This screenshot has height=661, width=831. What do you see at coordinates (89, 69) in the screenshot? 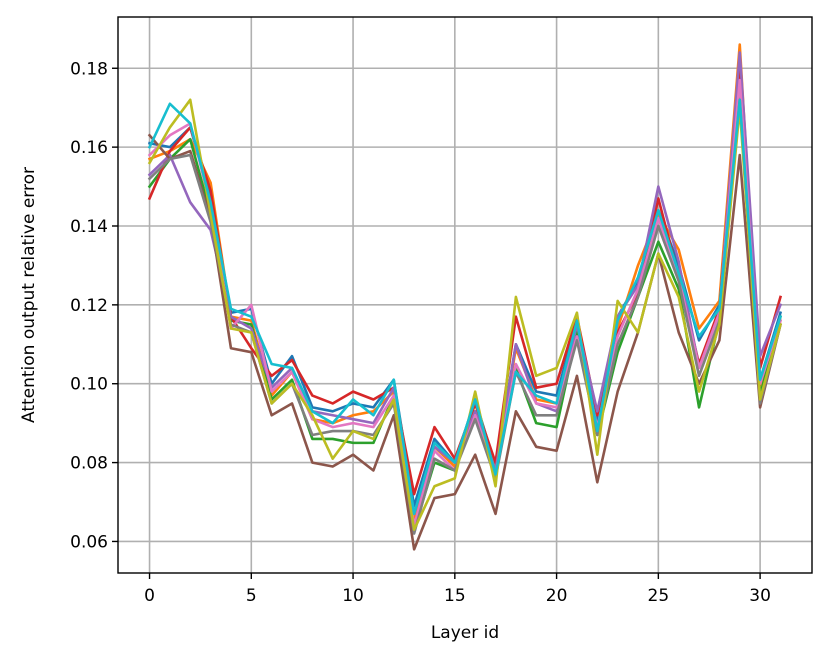
I see `y-tick-label: 0.18` at bounding box center [89, 69].